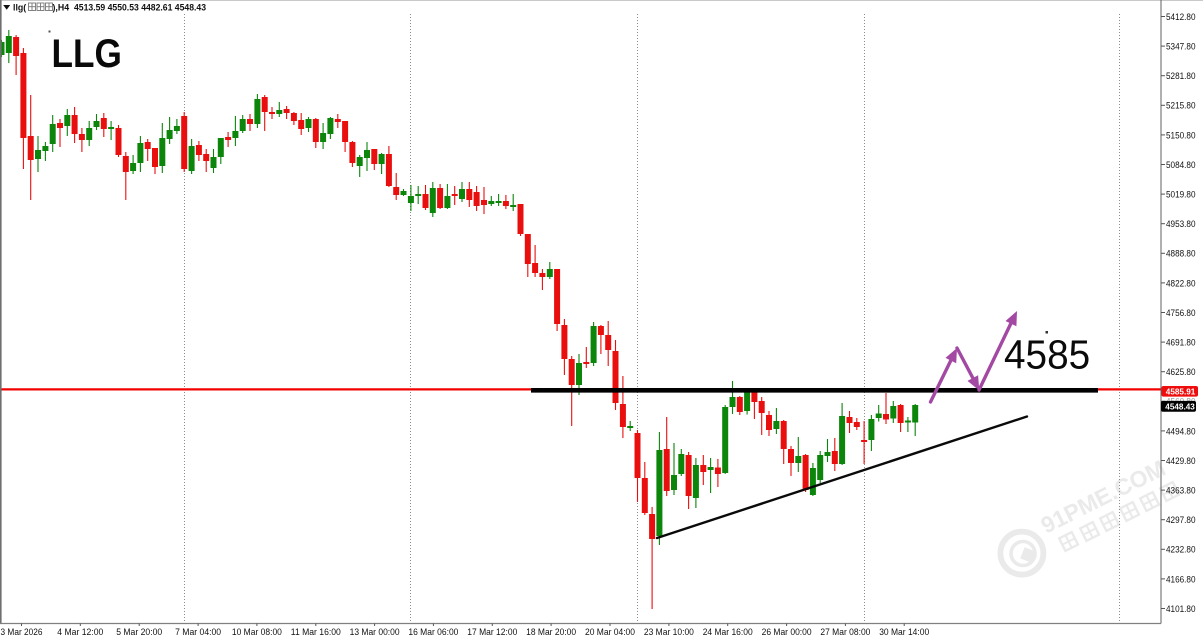 This screenshot has height=639, width=1203. Describe the element at coordinates (1047, 355) in the screenshot. I see `svg-text: 4585` at that location.